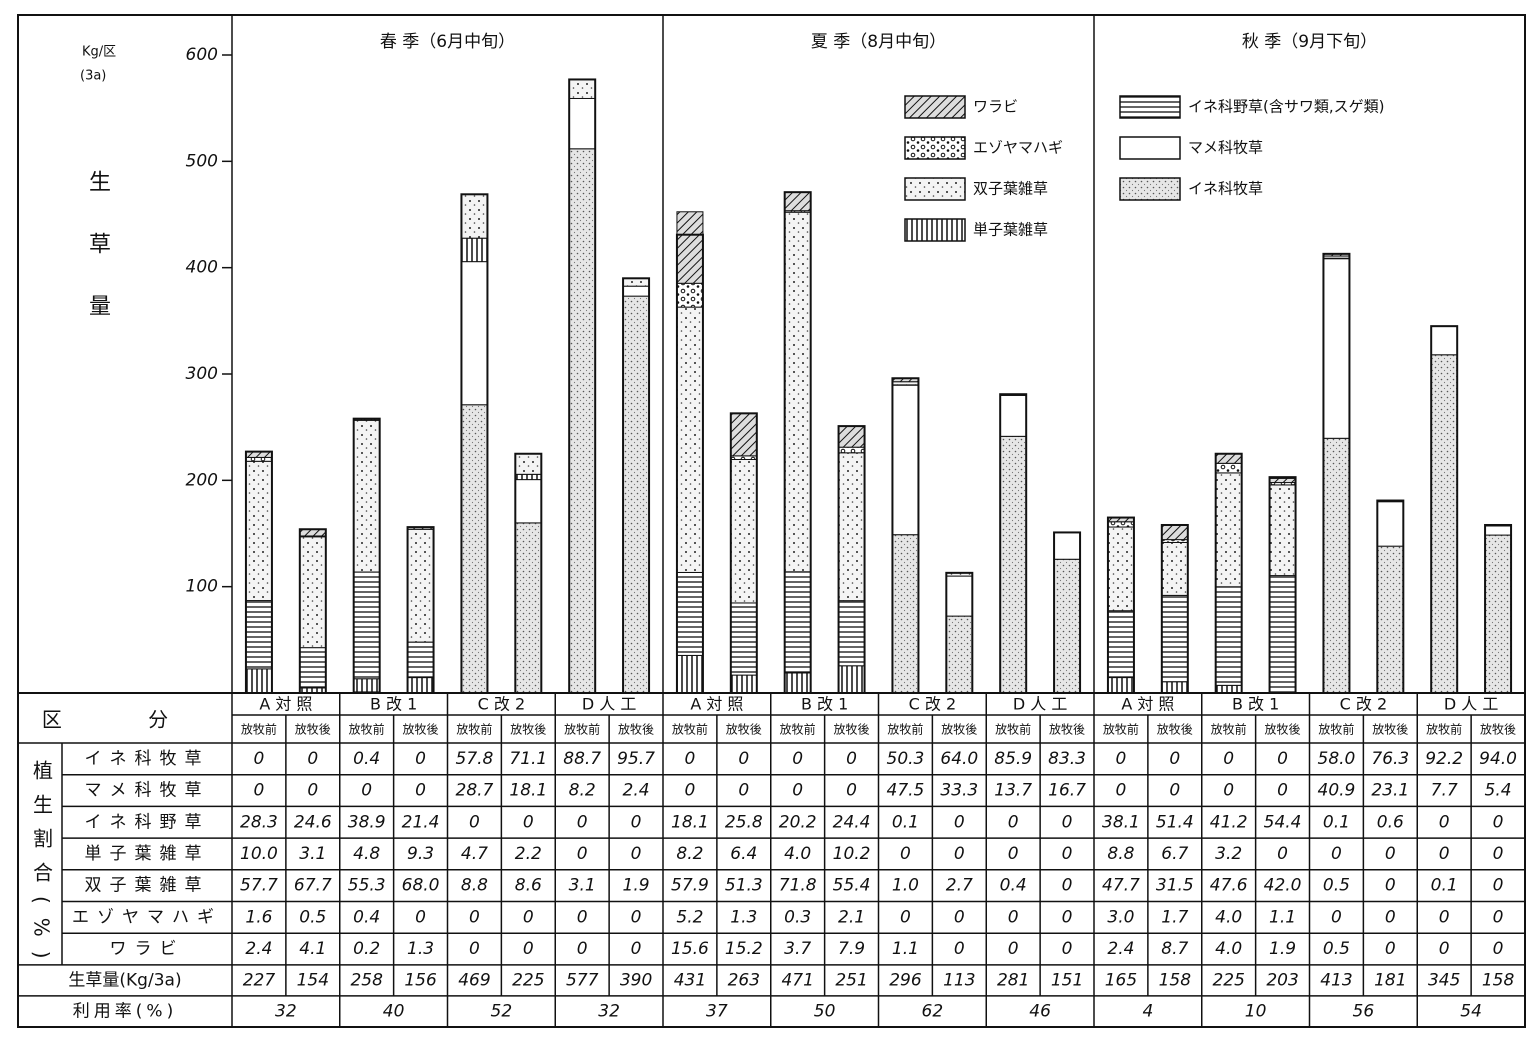 This screenshot has height=1050, width=1539. Describe the element at coordinates (421, 886) in the screenshot. I see `cell: 68.0` at that location.